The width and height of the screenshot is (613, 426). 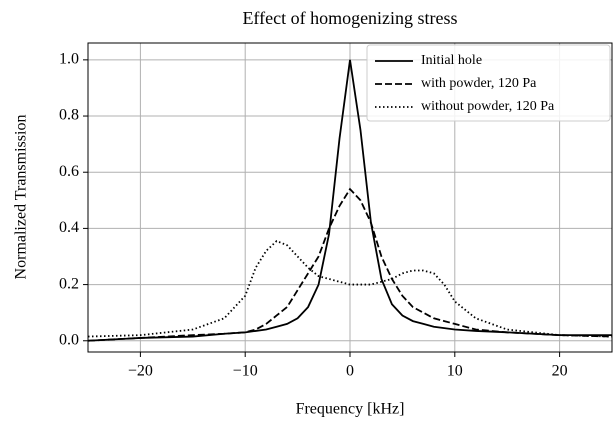 I want to click on x-tick-label: −20, so click(x=140, y=371).